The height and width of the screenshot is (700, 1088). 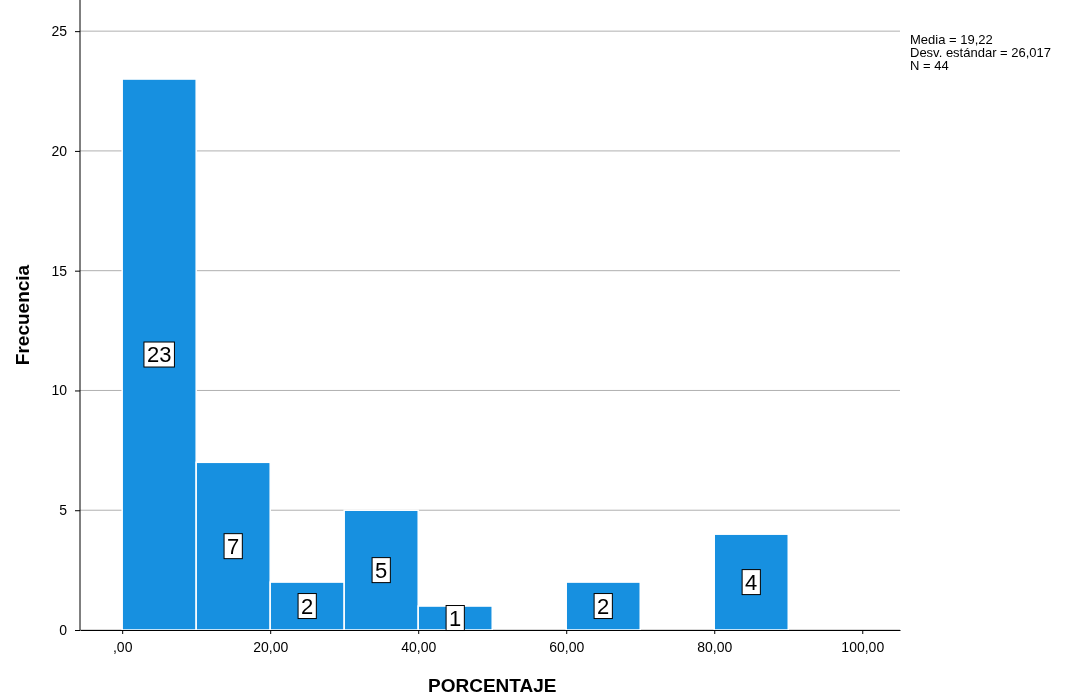 What do you see at coordinates (63, 629) in the screenshot?
I see `y-tick-label: 0` at bounding box center [63, 629].